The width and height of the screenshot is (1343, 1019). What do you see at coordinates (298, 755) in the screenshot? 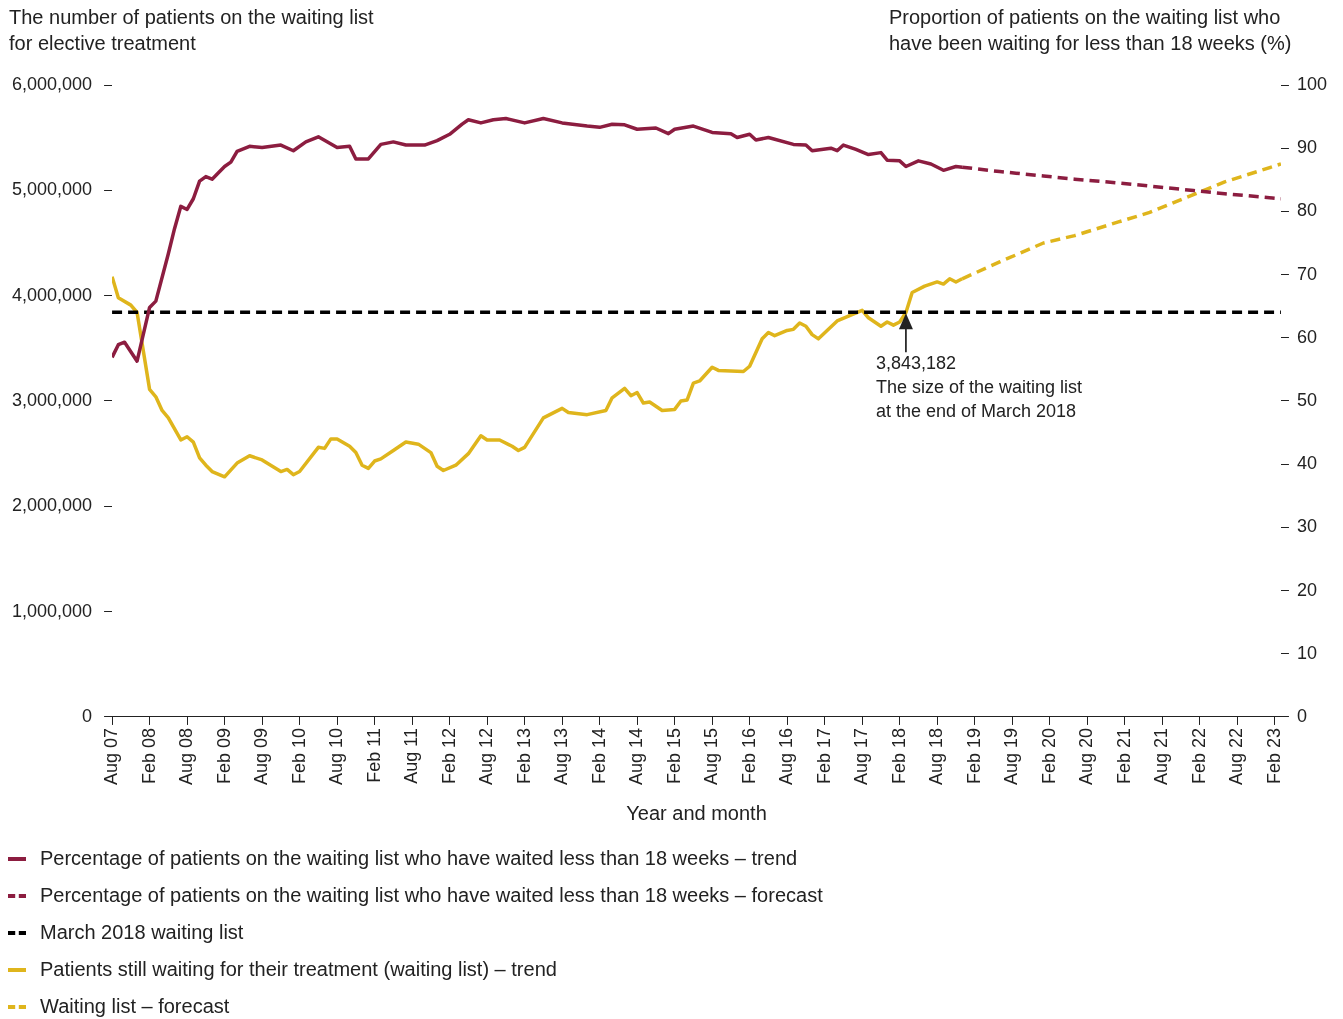
I see `x-tick-label: Feb 10` at bounding box center [298, 755].